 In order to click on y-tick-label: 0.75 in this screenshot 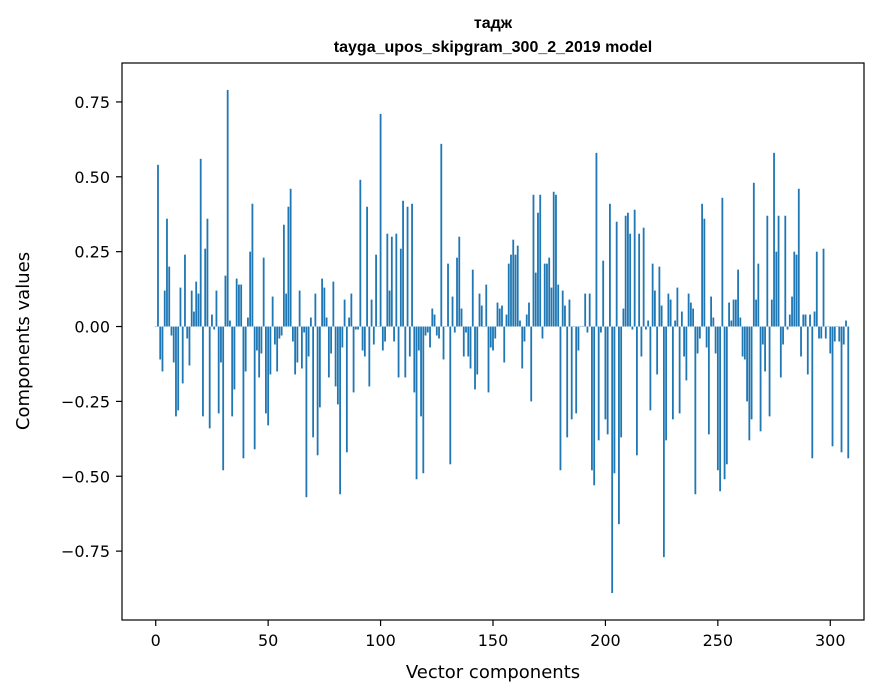, I will do `click(92, 102)`.